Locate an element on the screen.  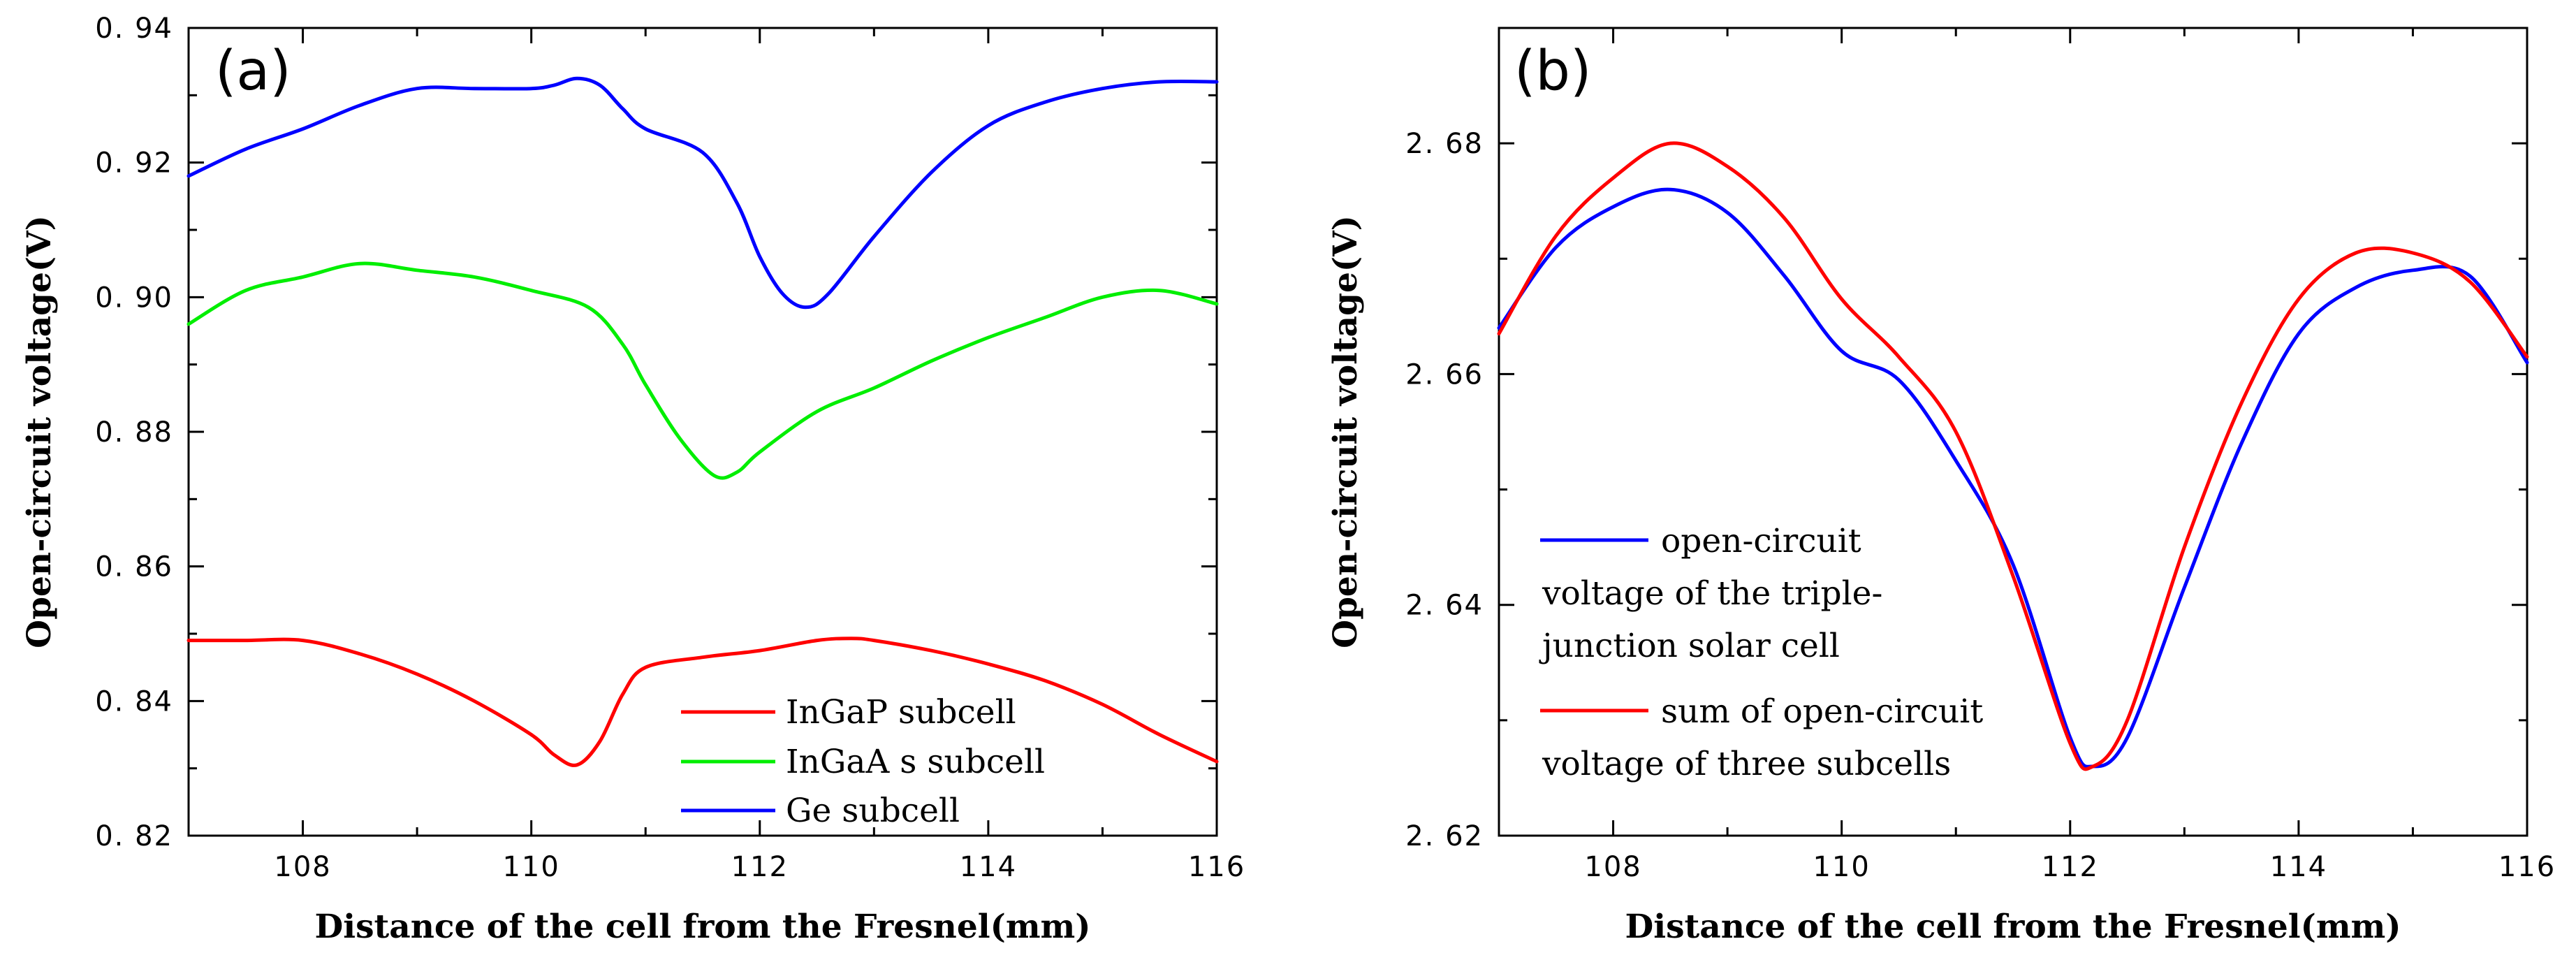
legend-label-triple-junction-line-1: open-circuit is located at coordinates (1761, 541).